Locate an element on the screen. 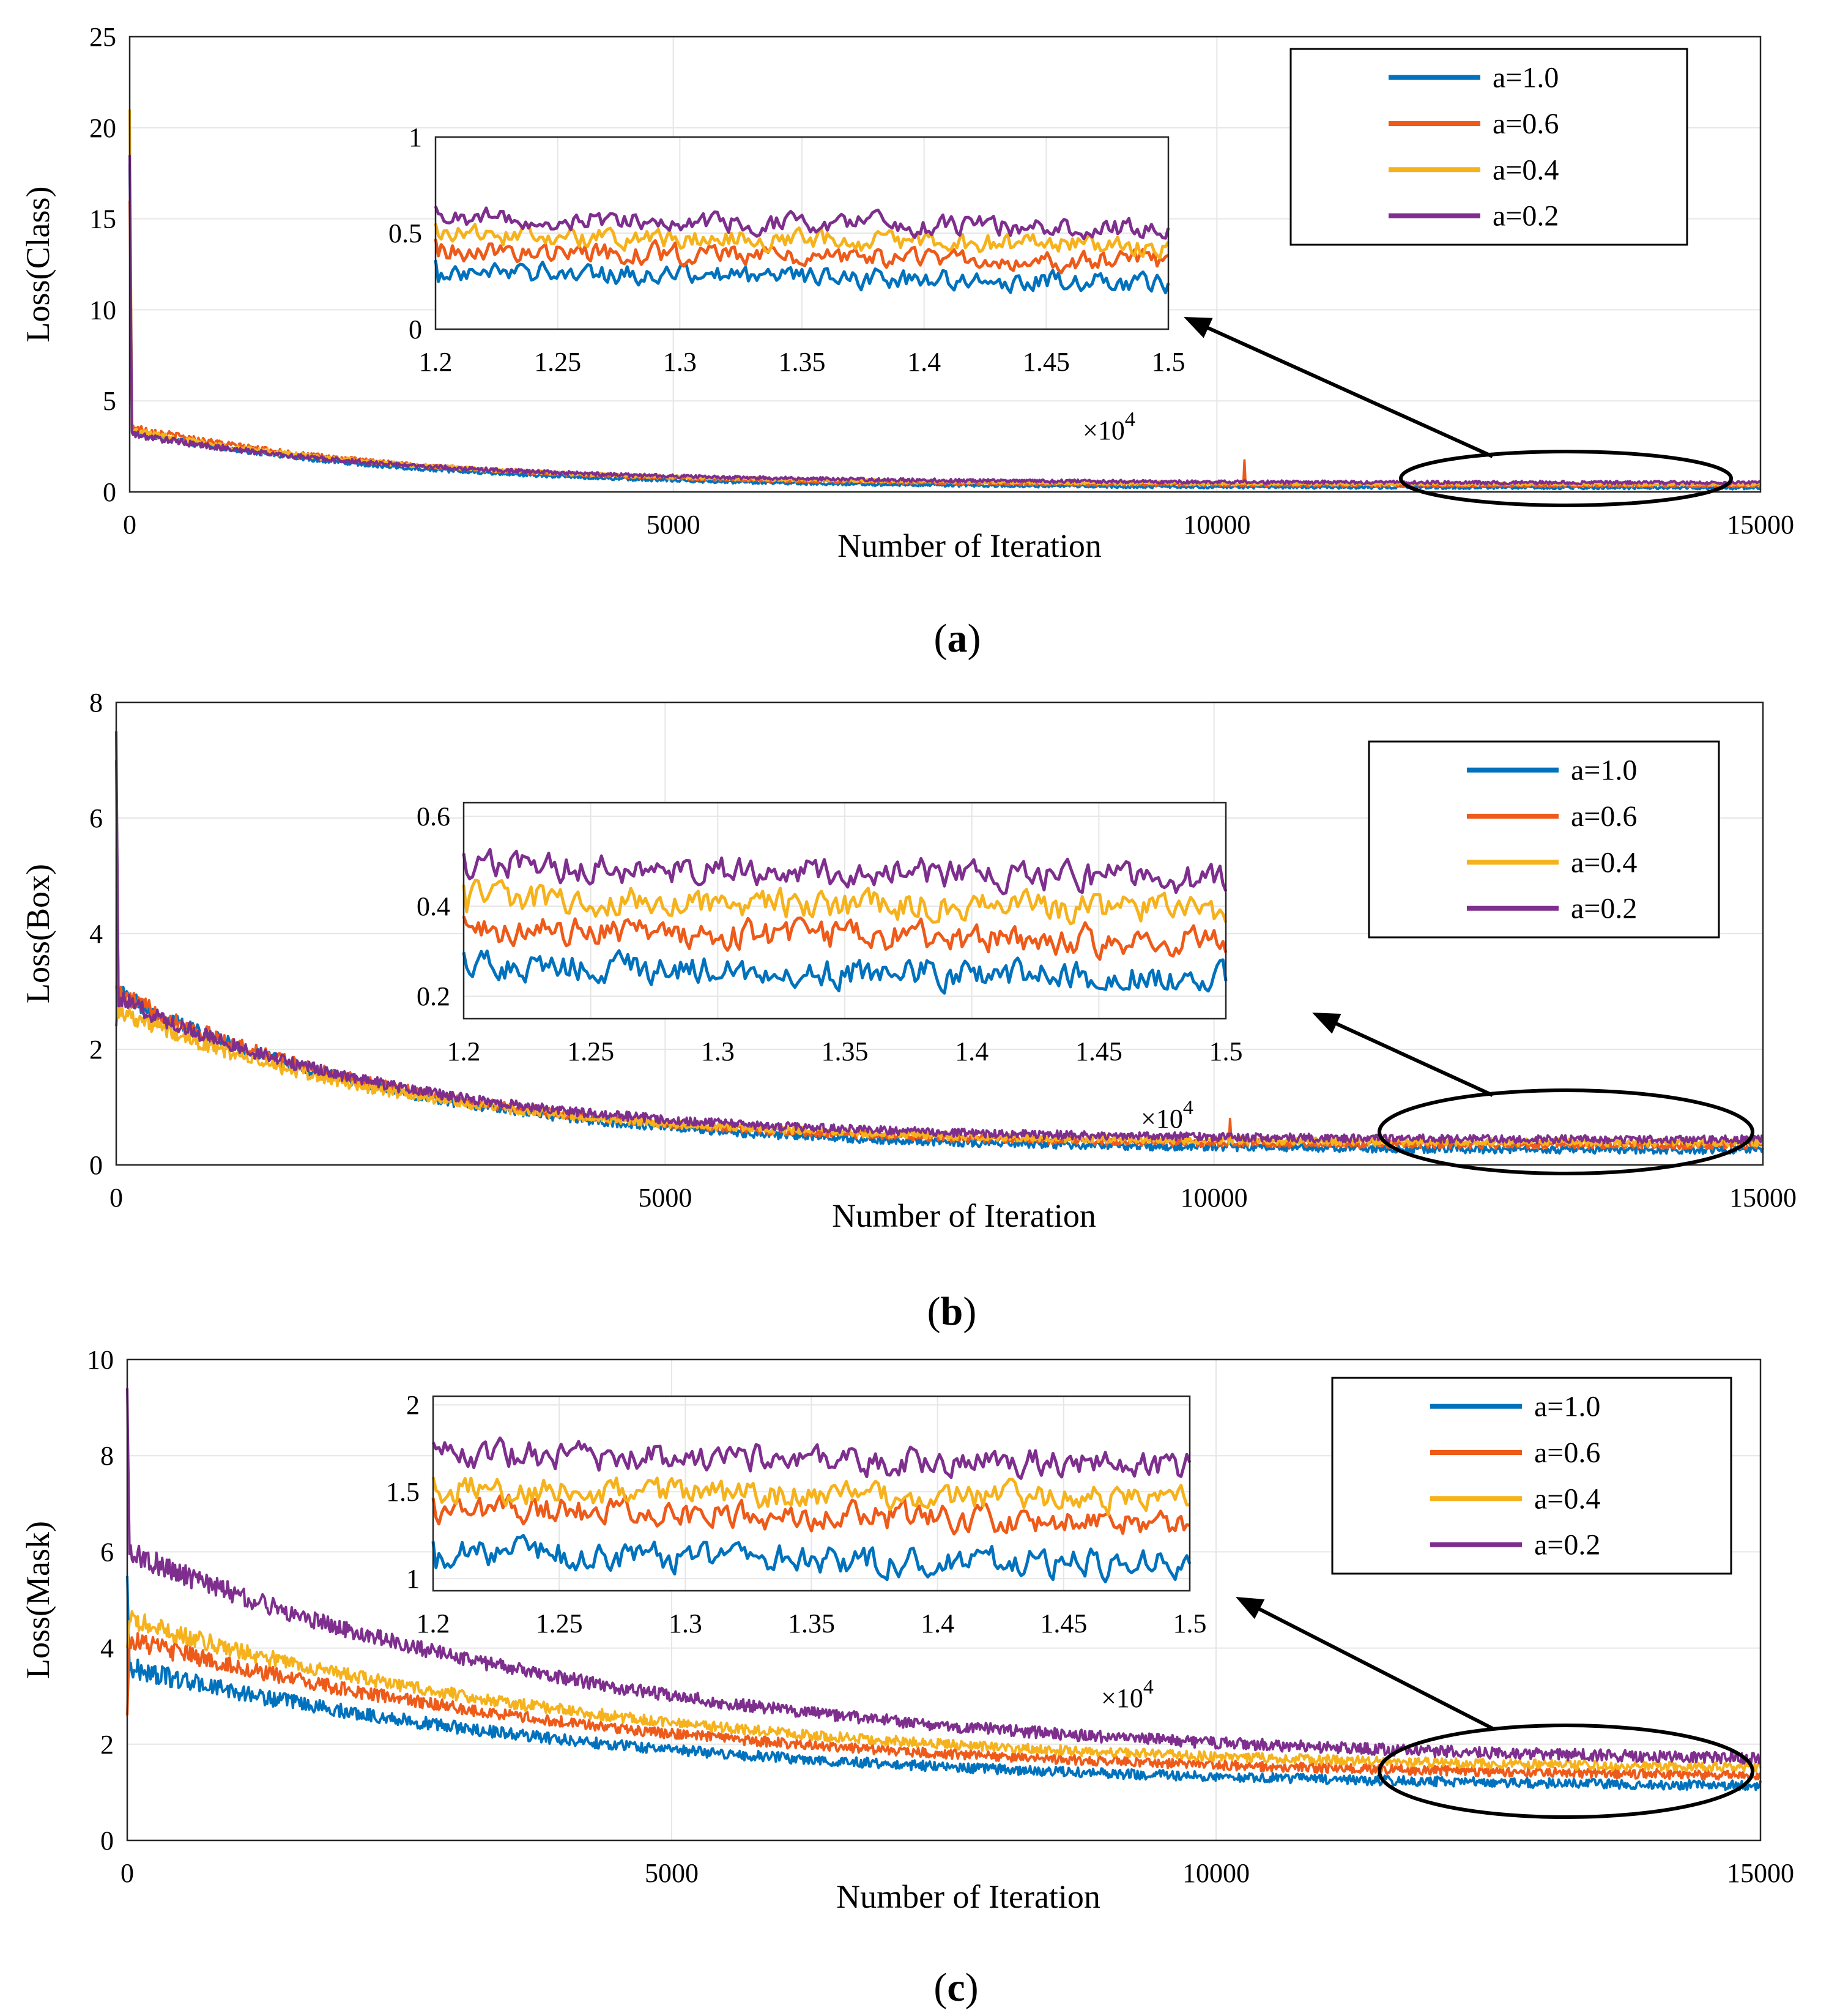 Image resolution: width=1829 pixels, height=2016 pixels. y-tick-label: 25 is located at coordinates (102, 37).